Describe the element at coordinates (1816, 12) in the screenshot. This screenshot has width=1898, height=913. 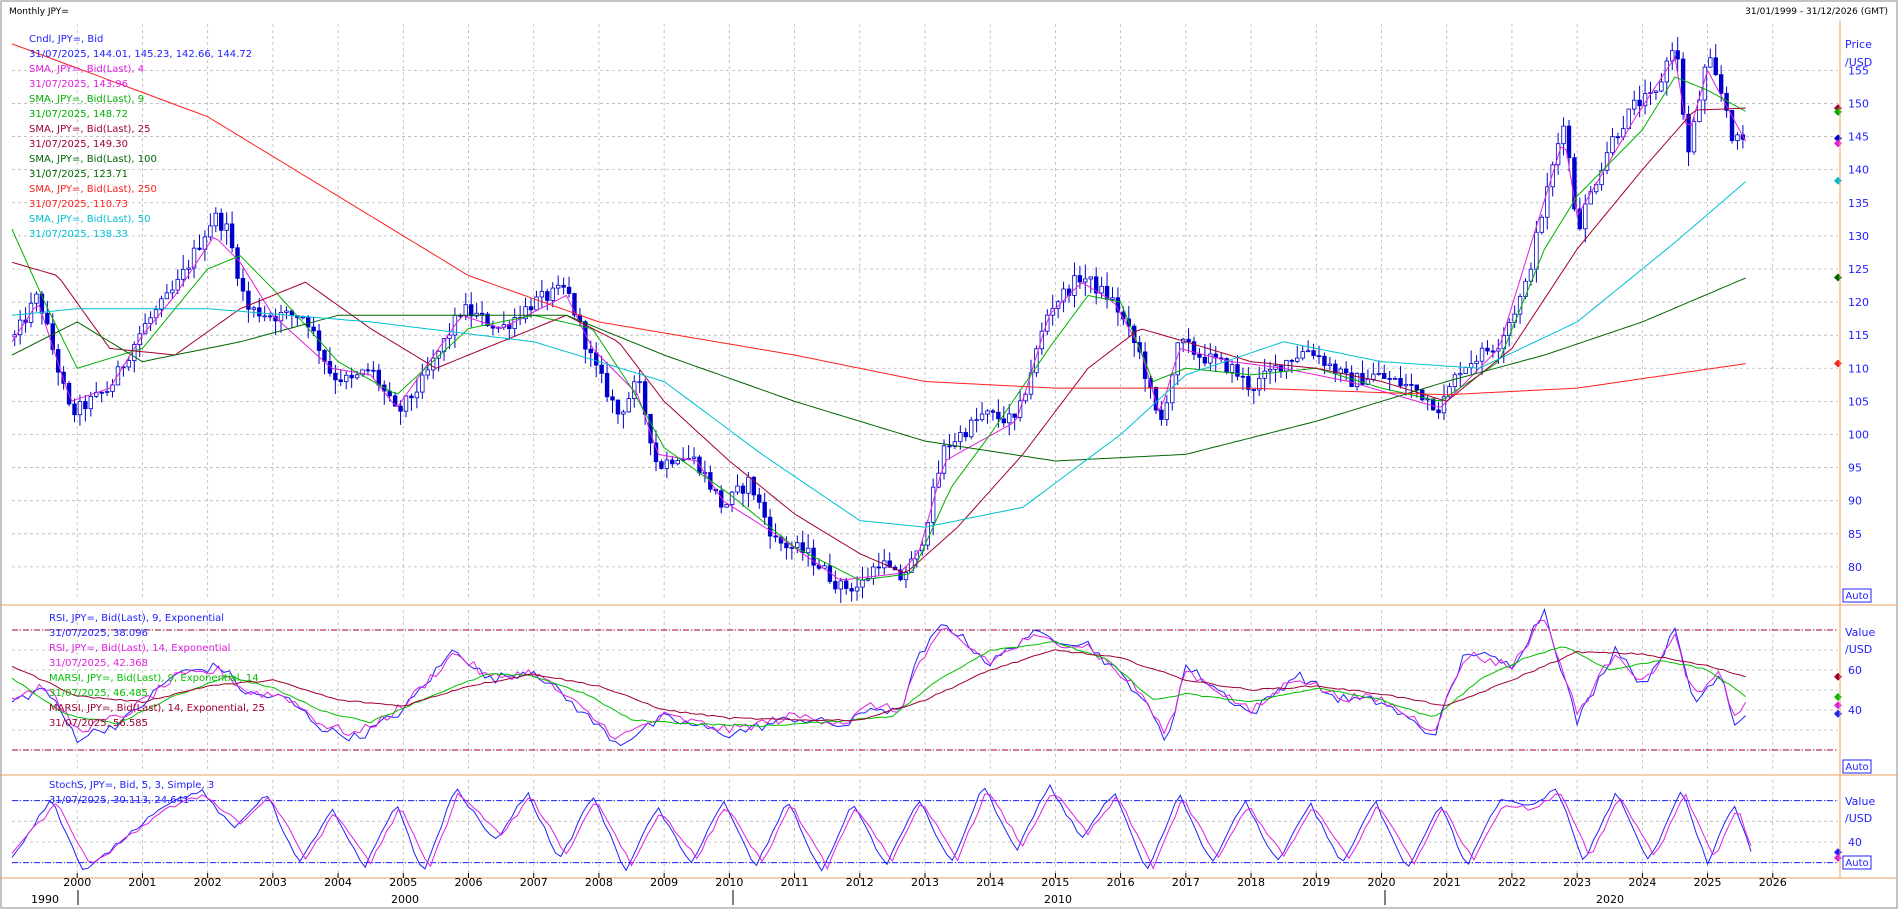
I see `date-range: 31/01/1999 - 31/12/2026 (GMT)` at that location.